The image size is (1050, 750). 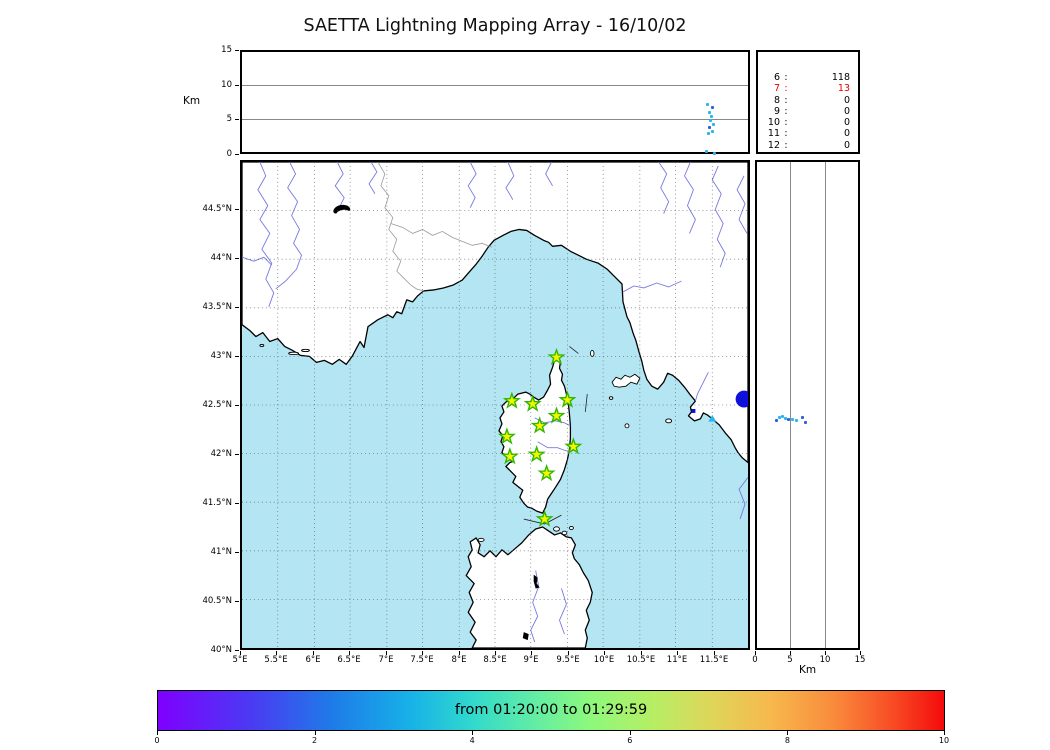 What do you see at coordinates (157, 740) in the screenshot?
I see `colorbar-tick-label: 0` at bounding box center [157, 740].